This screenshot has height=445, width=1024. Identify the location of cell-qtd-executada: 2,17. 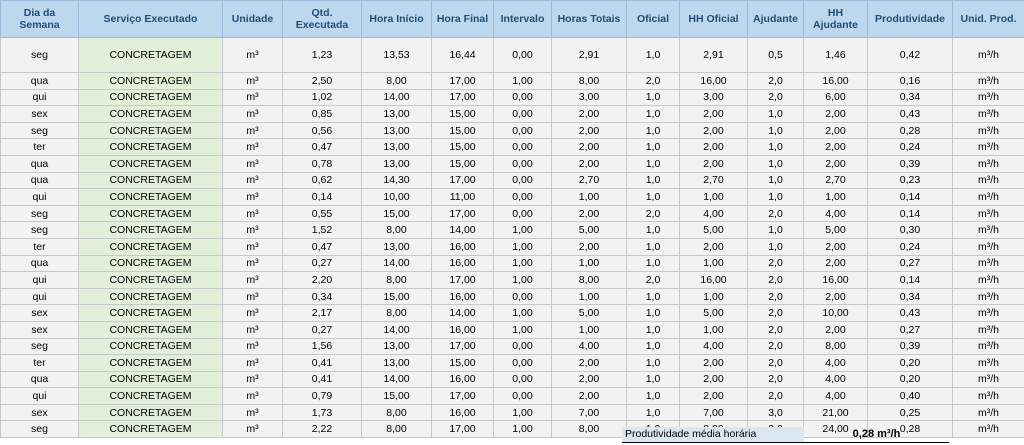
(322, 313).